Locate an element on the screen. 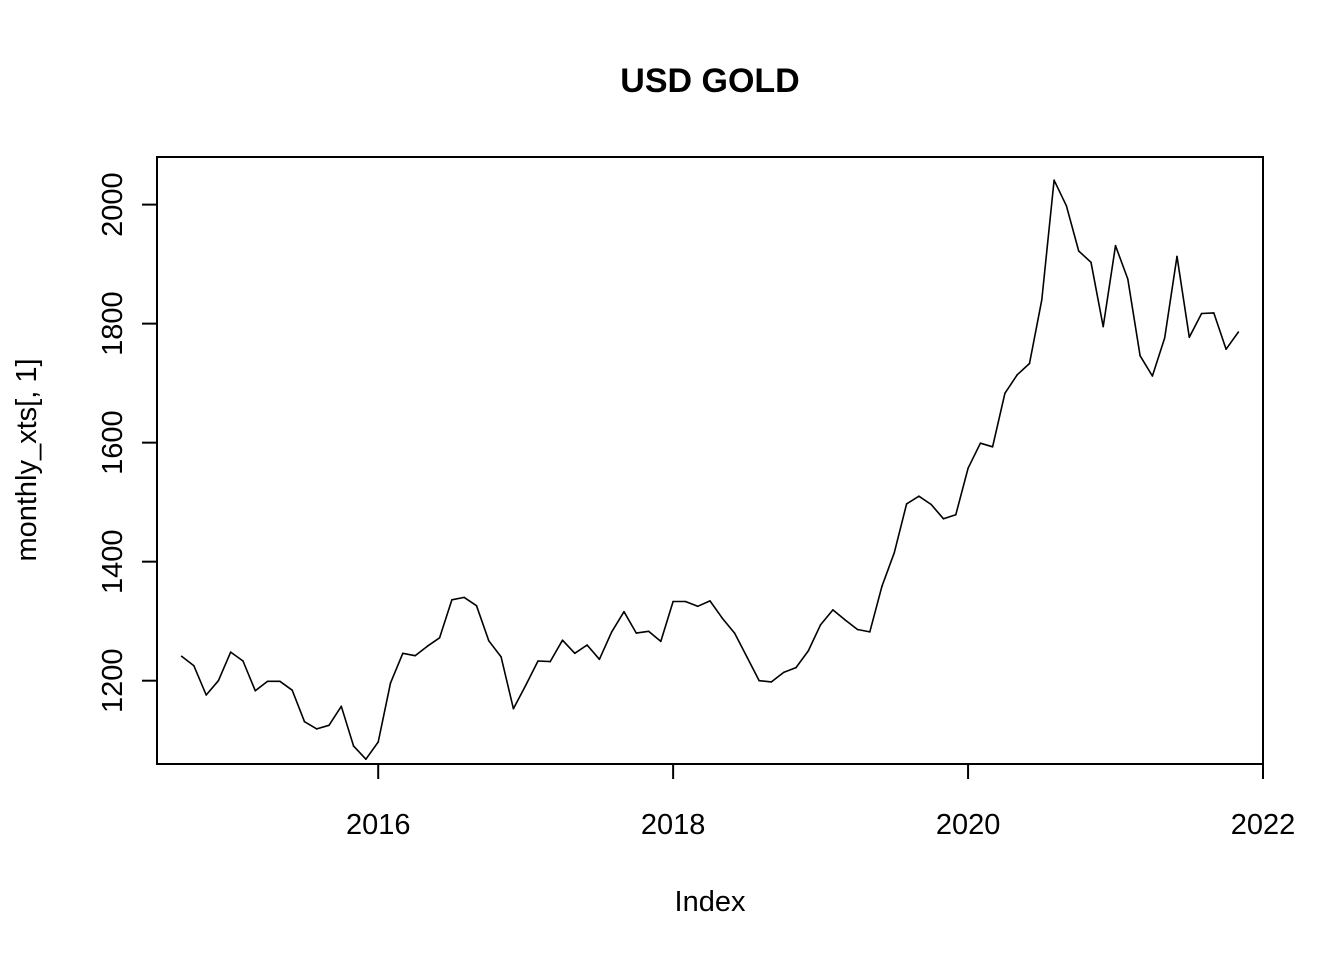 The image size is (1344, 960). x-tick-label: 2020 is located at coordinates (968, 825).